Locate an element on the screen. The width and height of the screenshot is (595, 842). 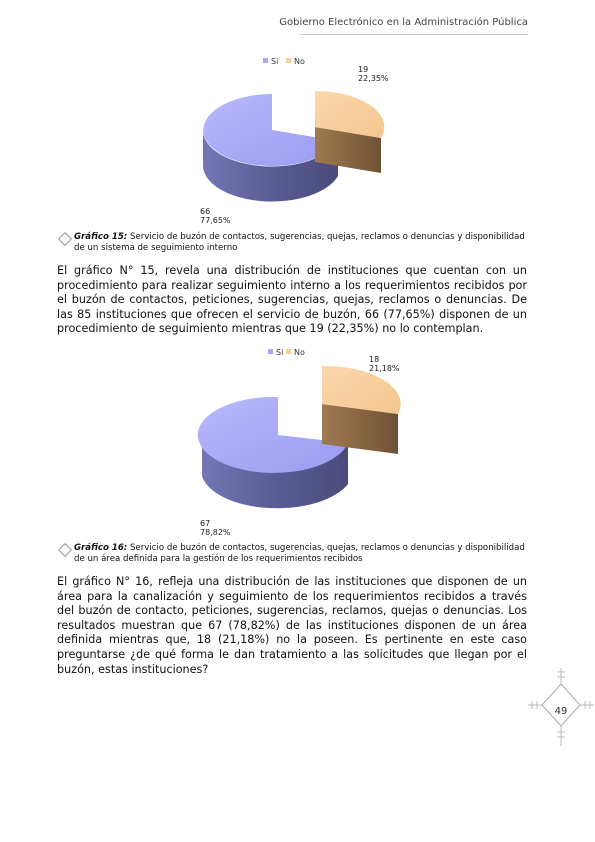
data-label-no-value: 18 is located at coordinates (374, 359).